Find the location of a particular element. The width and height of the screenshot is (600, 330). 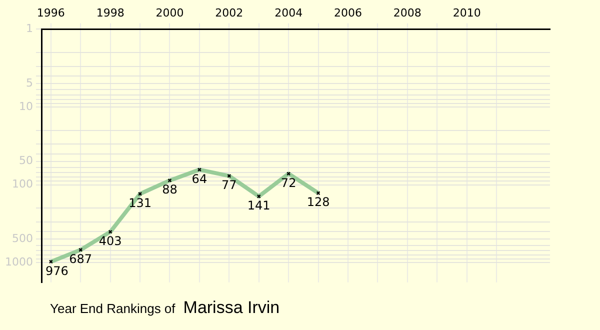

x-tick-label: 1998 is located at coordinates (110, 13).